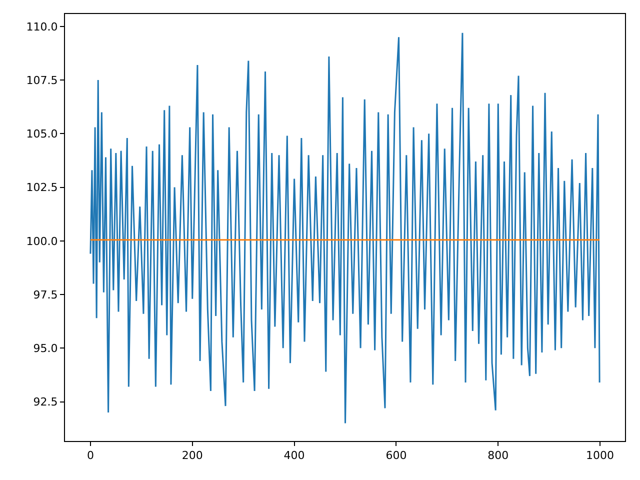  Describe the element at coordinates (42, 241) in the screenshot. I see `y-tick-label: 100.0` at that location.